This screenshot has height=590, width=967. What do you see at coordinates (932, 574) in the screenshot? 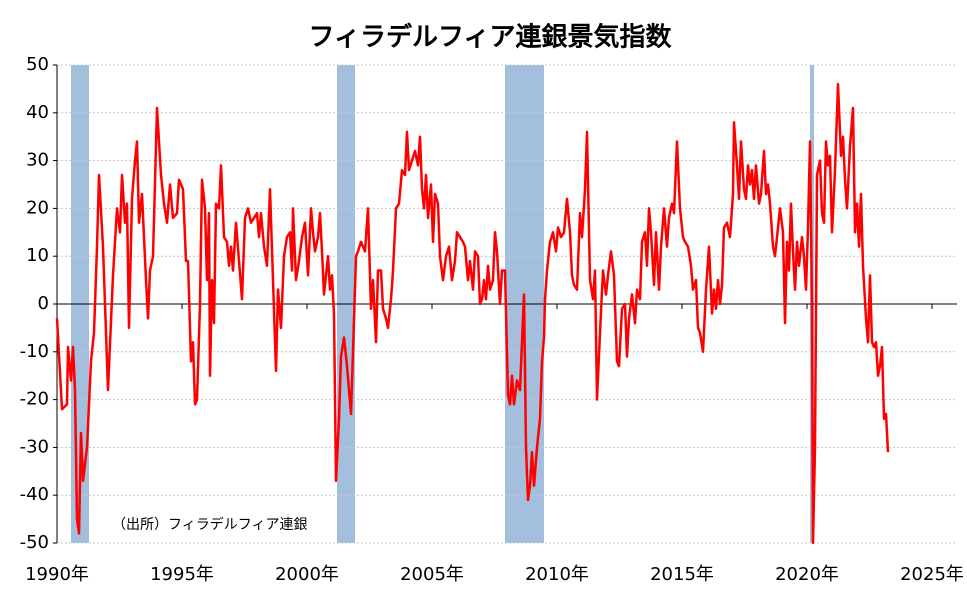
I see `x-tick-label: 2025年` at bounding box center [932, 574].